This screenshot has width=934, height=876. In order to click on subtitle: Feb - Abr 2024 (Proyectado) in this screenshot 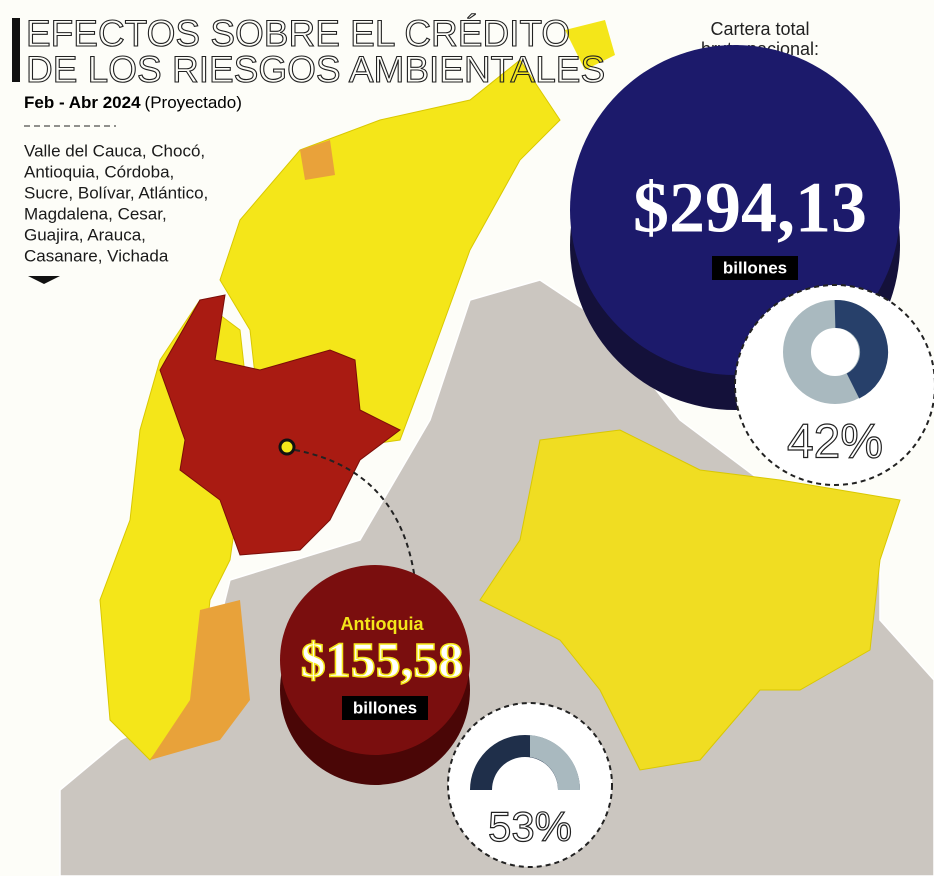, I will do `click(133, 102)`.